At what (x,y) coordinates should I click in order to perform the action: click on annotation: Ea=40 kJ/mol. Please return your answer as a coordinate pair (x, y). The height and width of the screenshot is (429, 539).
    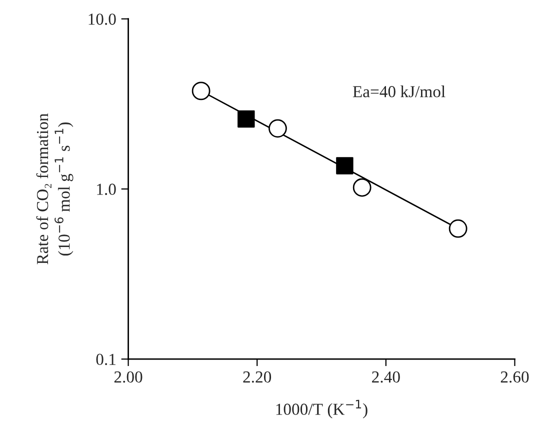
    Looking at the image, I should click on (399, 92).